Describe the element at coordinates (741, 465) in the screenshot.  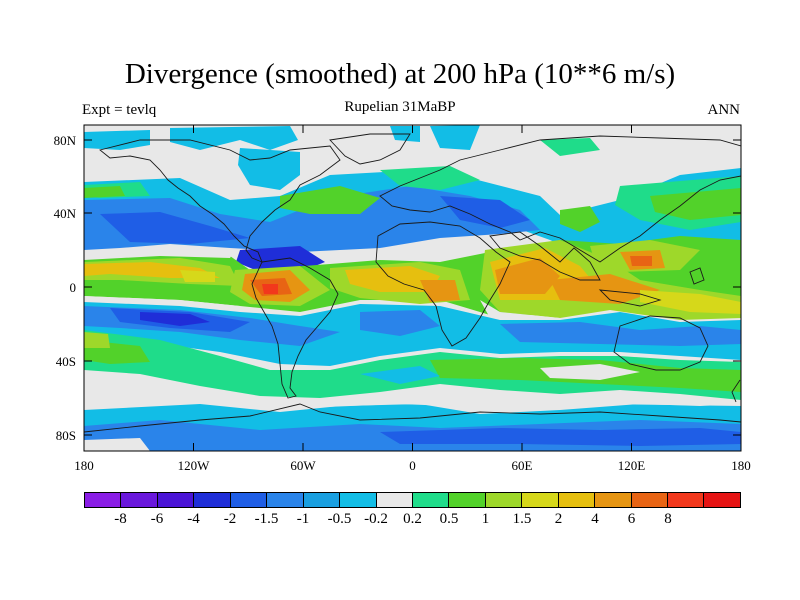
I see `lon-label-180e: 180` at that location.